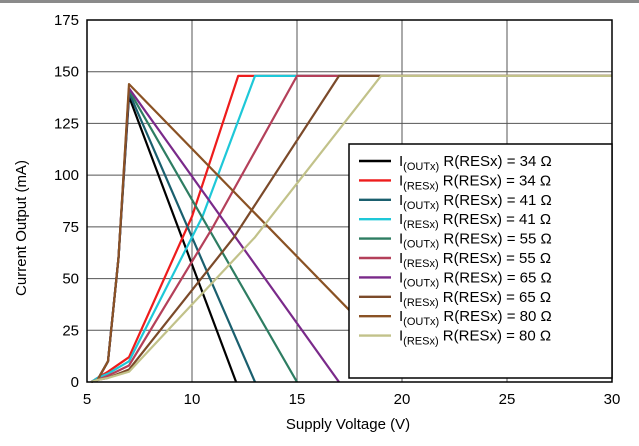  I want to click on legend-label: I(RESx) R(RESx) = 65 Ω, so click(475, 299).